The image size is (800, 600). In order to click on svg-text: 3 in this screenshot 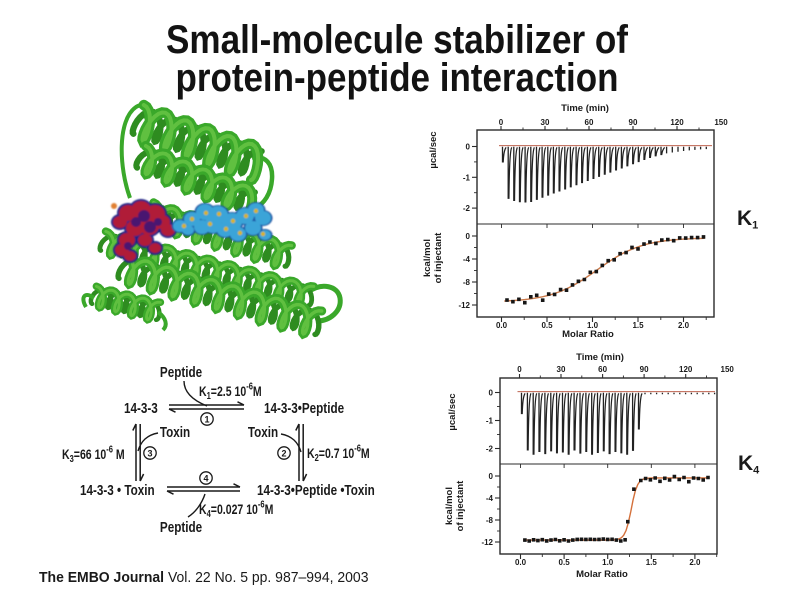, I will do `click(149, 453)`.